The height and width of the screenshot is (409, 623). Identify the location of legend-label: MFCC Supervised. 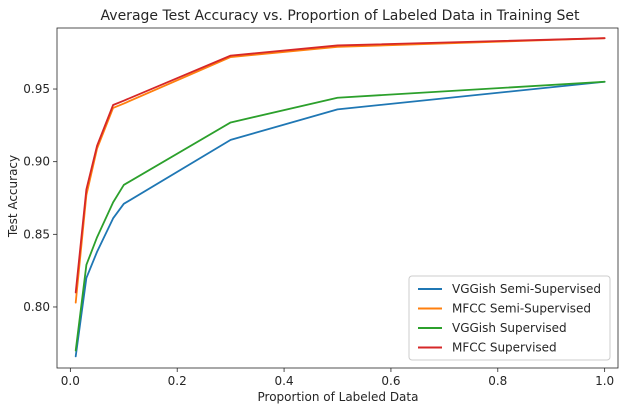
(504, 348).